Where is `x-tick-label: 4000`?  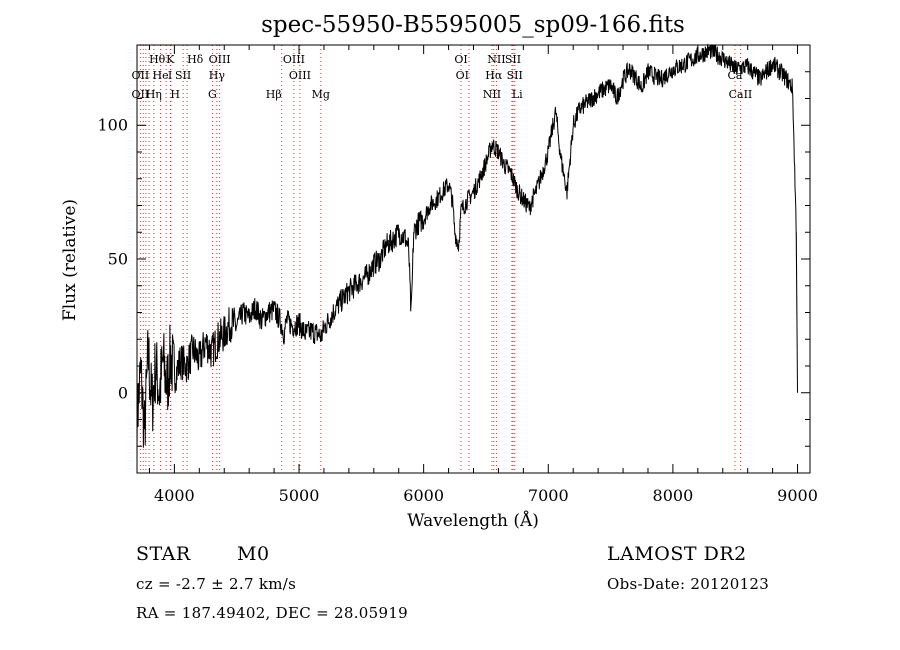
x-tick-label: 4000 is located at coordinates (174, 495).